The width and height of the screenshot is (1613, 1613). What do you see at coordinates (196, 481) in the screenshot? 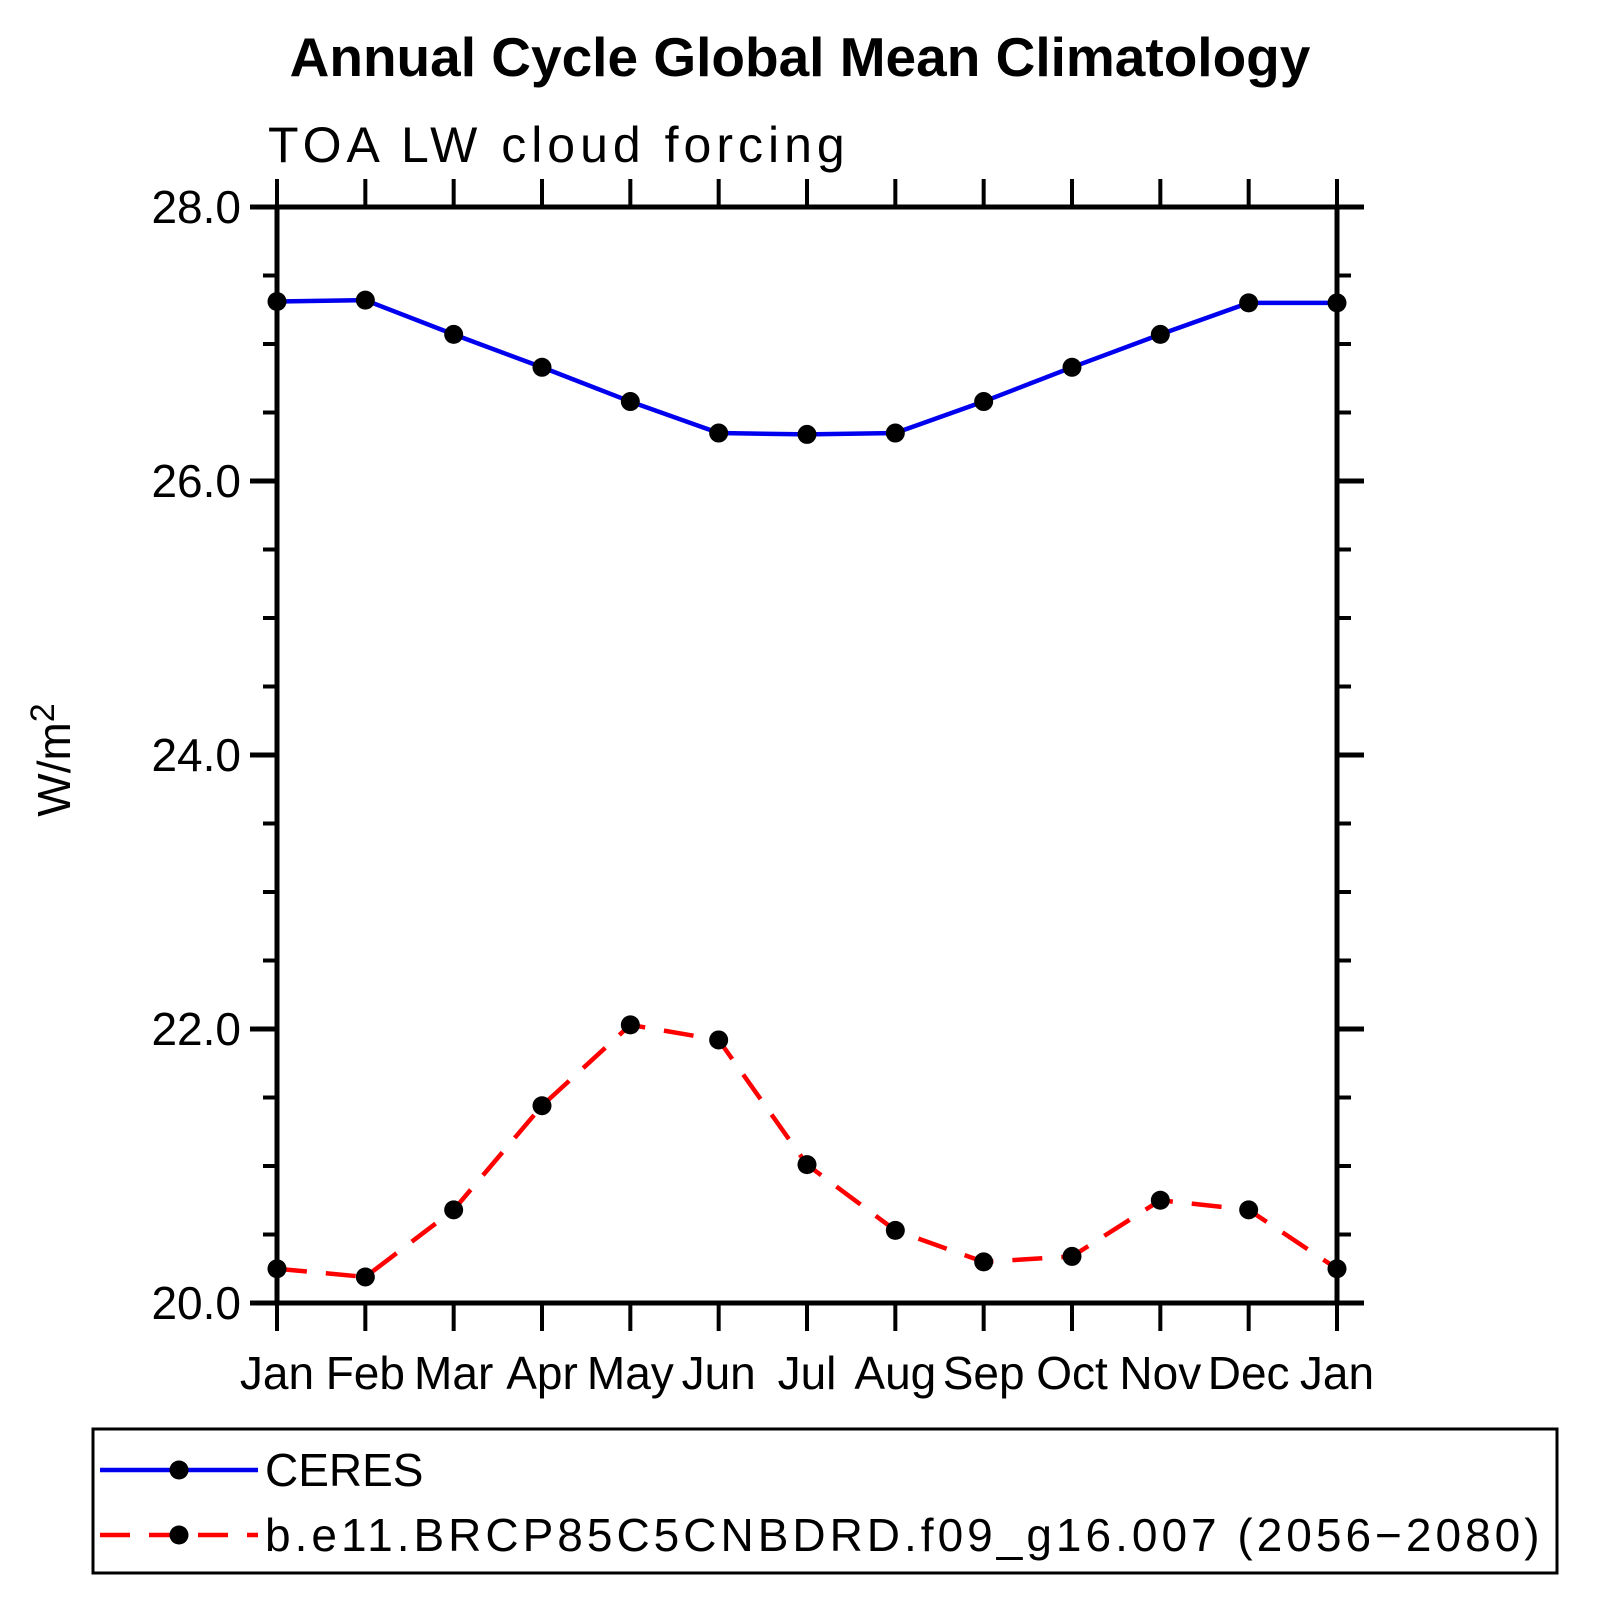
I see `y-tick-label: 26.0` at bounding box center [196, 481].